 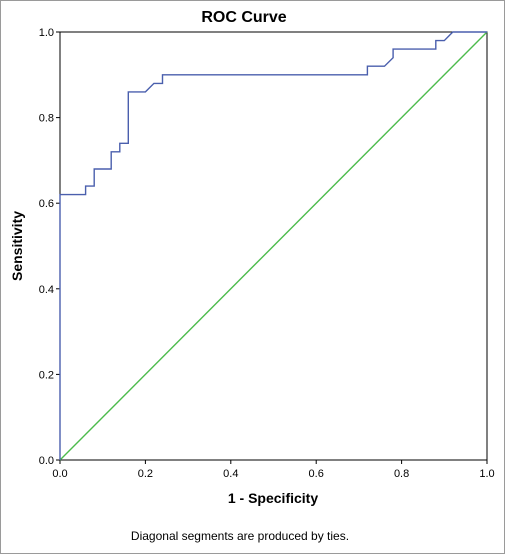 I want to click on x-tick-label: 0.4, so click(x=230, y=474).